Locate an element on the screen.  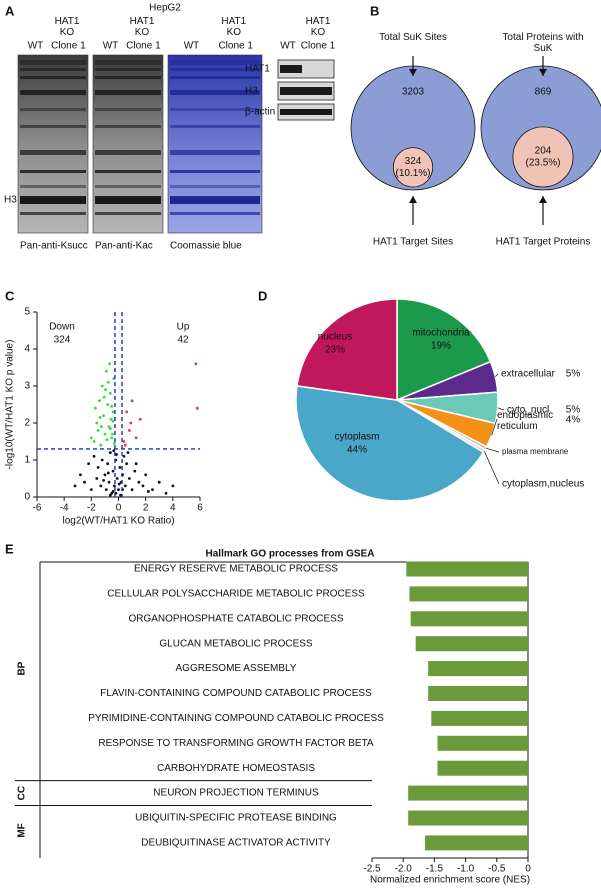
pie-label: cytoplasm is located at coordinates (356, 437).